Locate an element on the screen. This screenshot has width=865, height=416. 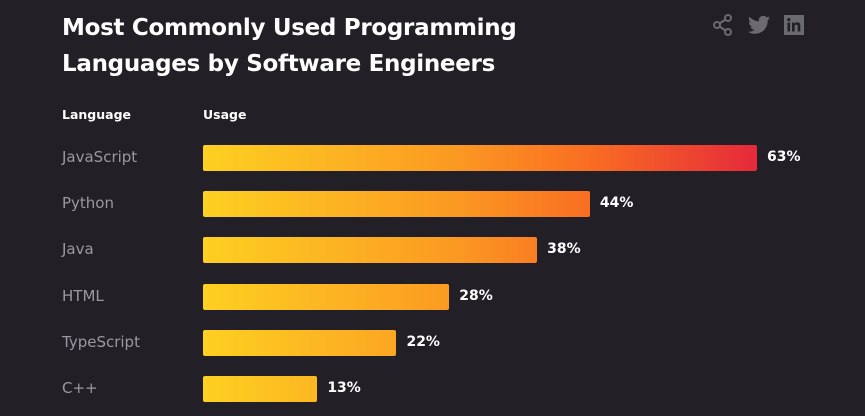
column-header-language: Language is located at coordinates (97, 114).